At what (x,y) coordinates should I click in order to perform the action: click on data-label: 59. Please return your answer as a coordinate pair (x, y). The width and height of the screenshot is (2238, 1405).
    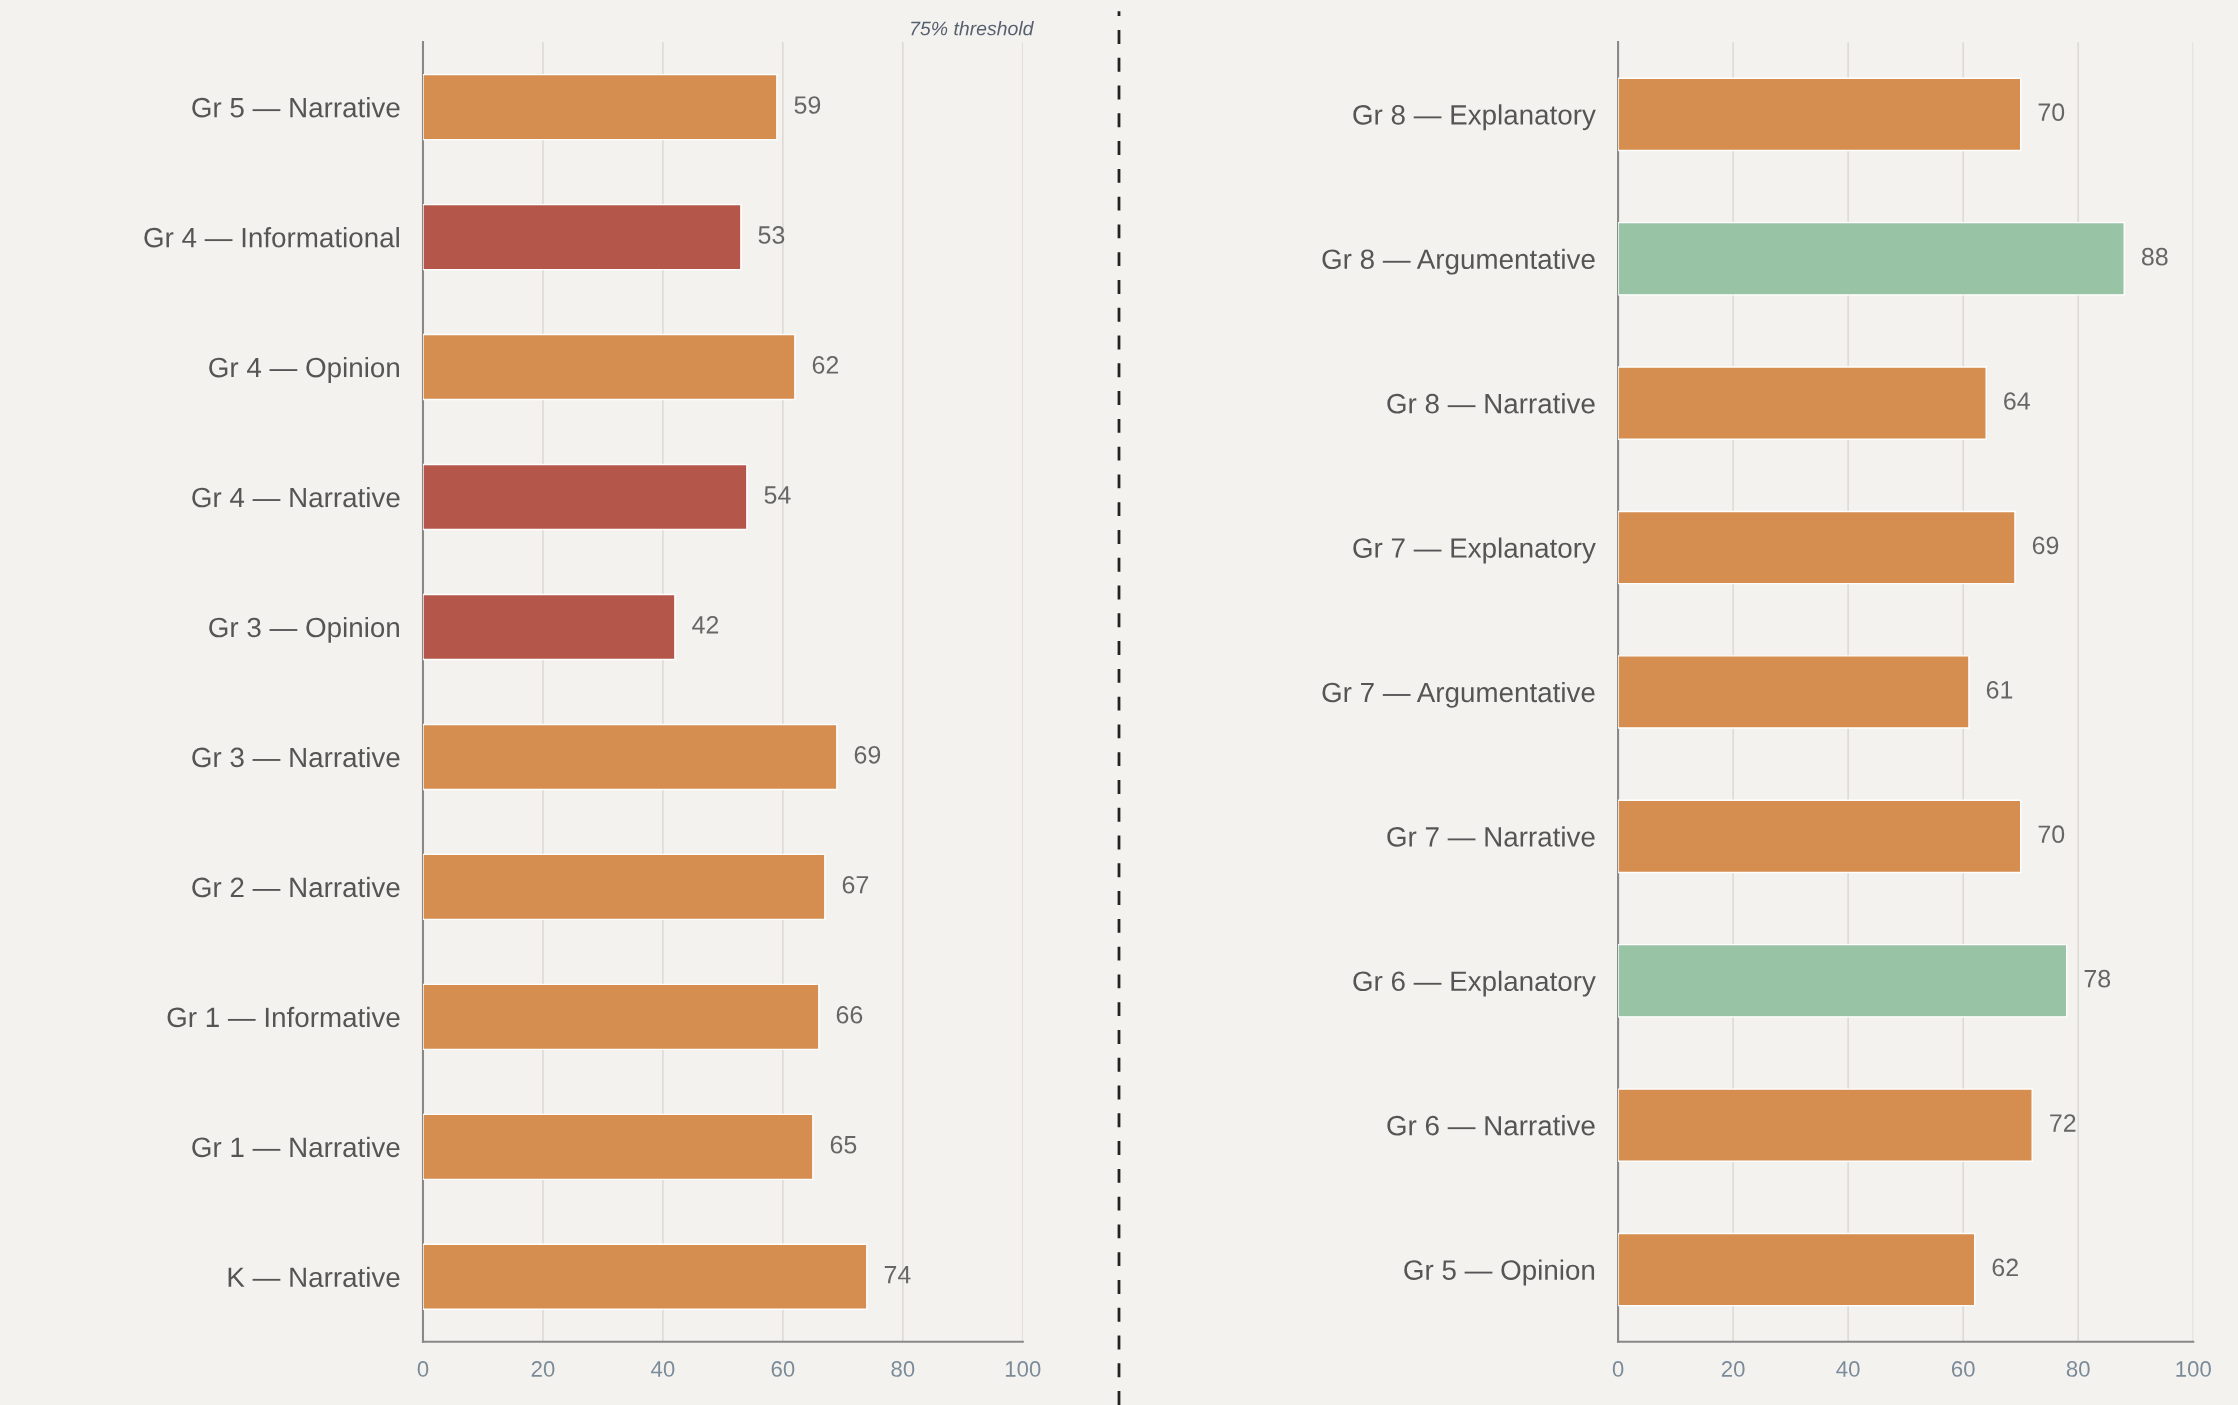
    Looking at the image, I should click on (807, 105).